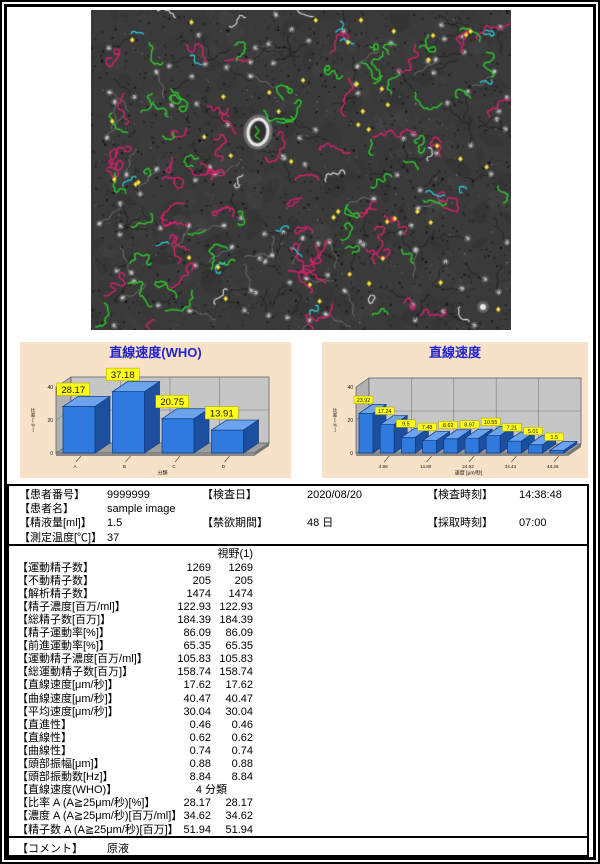 The width and height of the screenshot is (600, 864). What do you see at coordinates (197, 646) in the screenshot?
I see `measurement-value-total: 65.35` at bounding box center [197, 646].